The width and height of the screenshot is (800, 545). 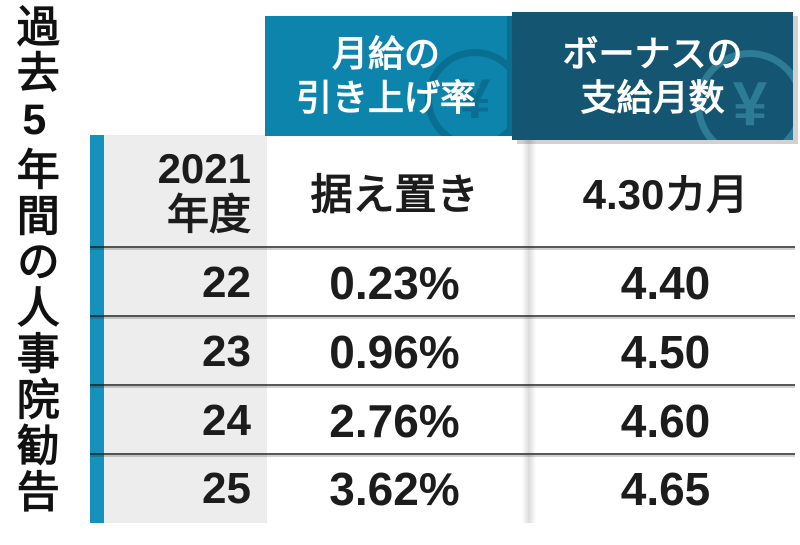 I want to click on header-bonus-line1: ボーナスの, so click(x=652, y=54).